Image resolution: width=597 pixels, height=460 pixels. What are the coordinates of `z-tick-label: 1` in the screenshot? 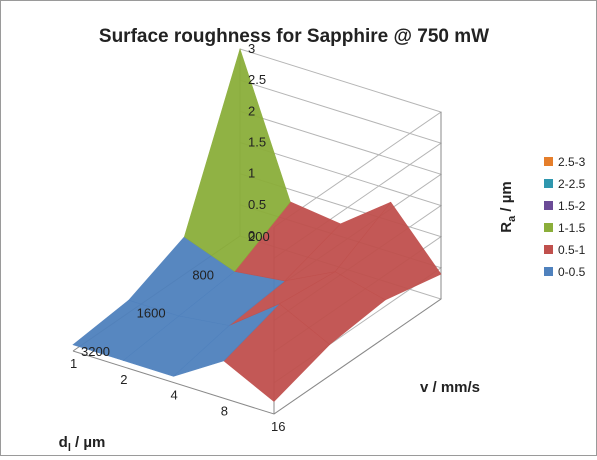 It's located at (251, 173).